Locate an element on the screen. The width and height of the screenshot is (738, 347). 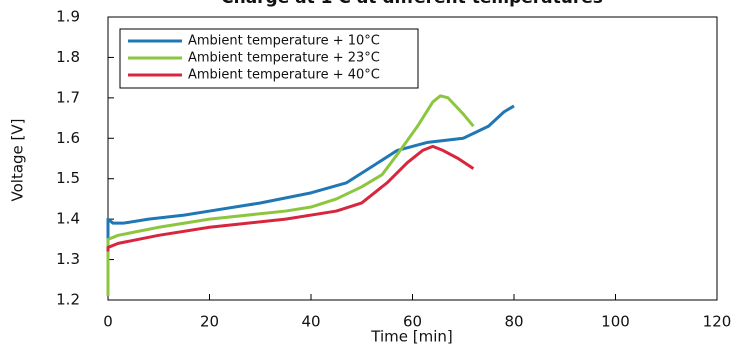
y-tick-label: 1.3 is located at coordinates (68, 259).